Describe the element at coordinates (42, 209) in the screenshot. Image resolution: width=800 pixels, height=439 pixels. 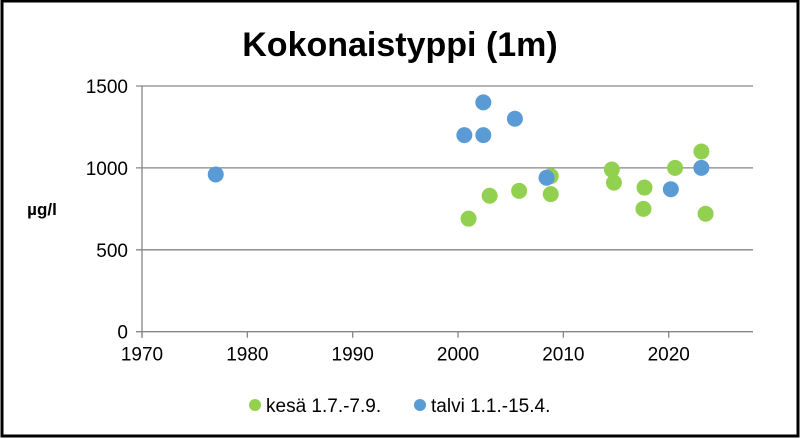
I see `y-axis-label: µg/l` at that location.